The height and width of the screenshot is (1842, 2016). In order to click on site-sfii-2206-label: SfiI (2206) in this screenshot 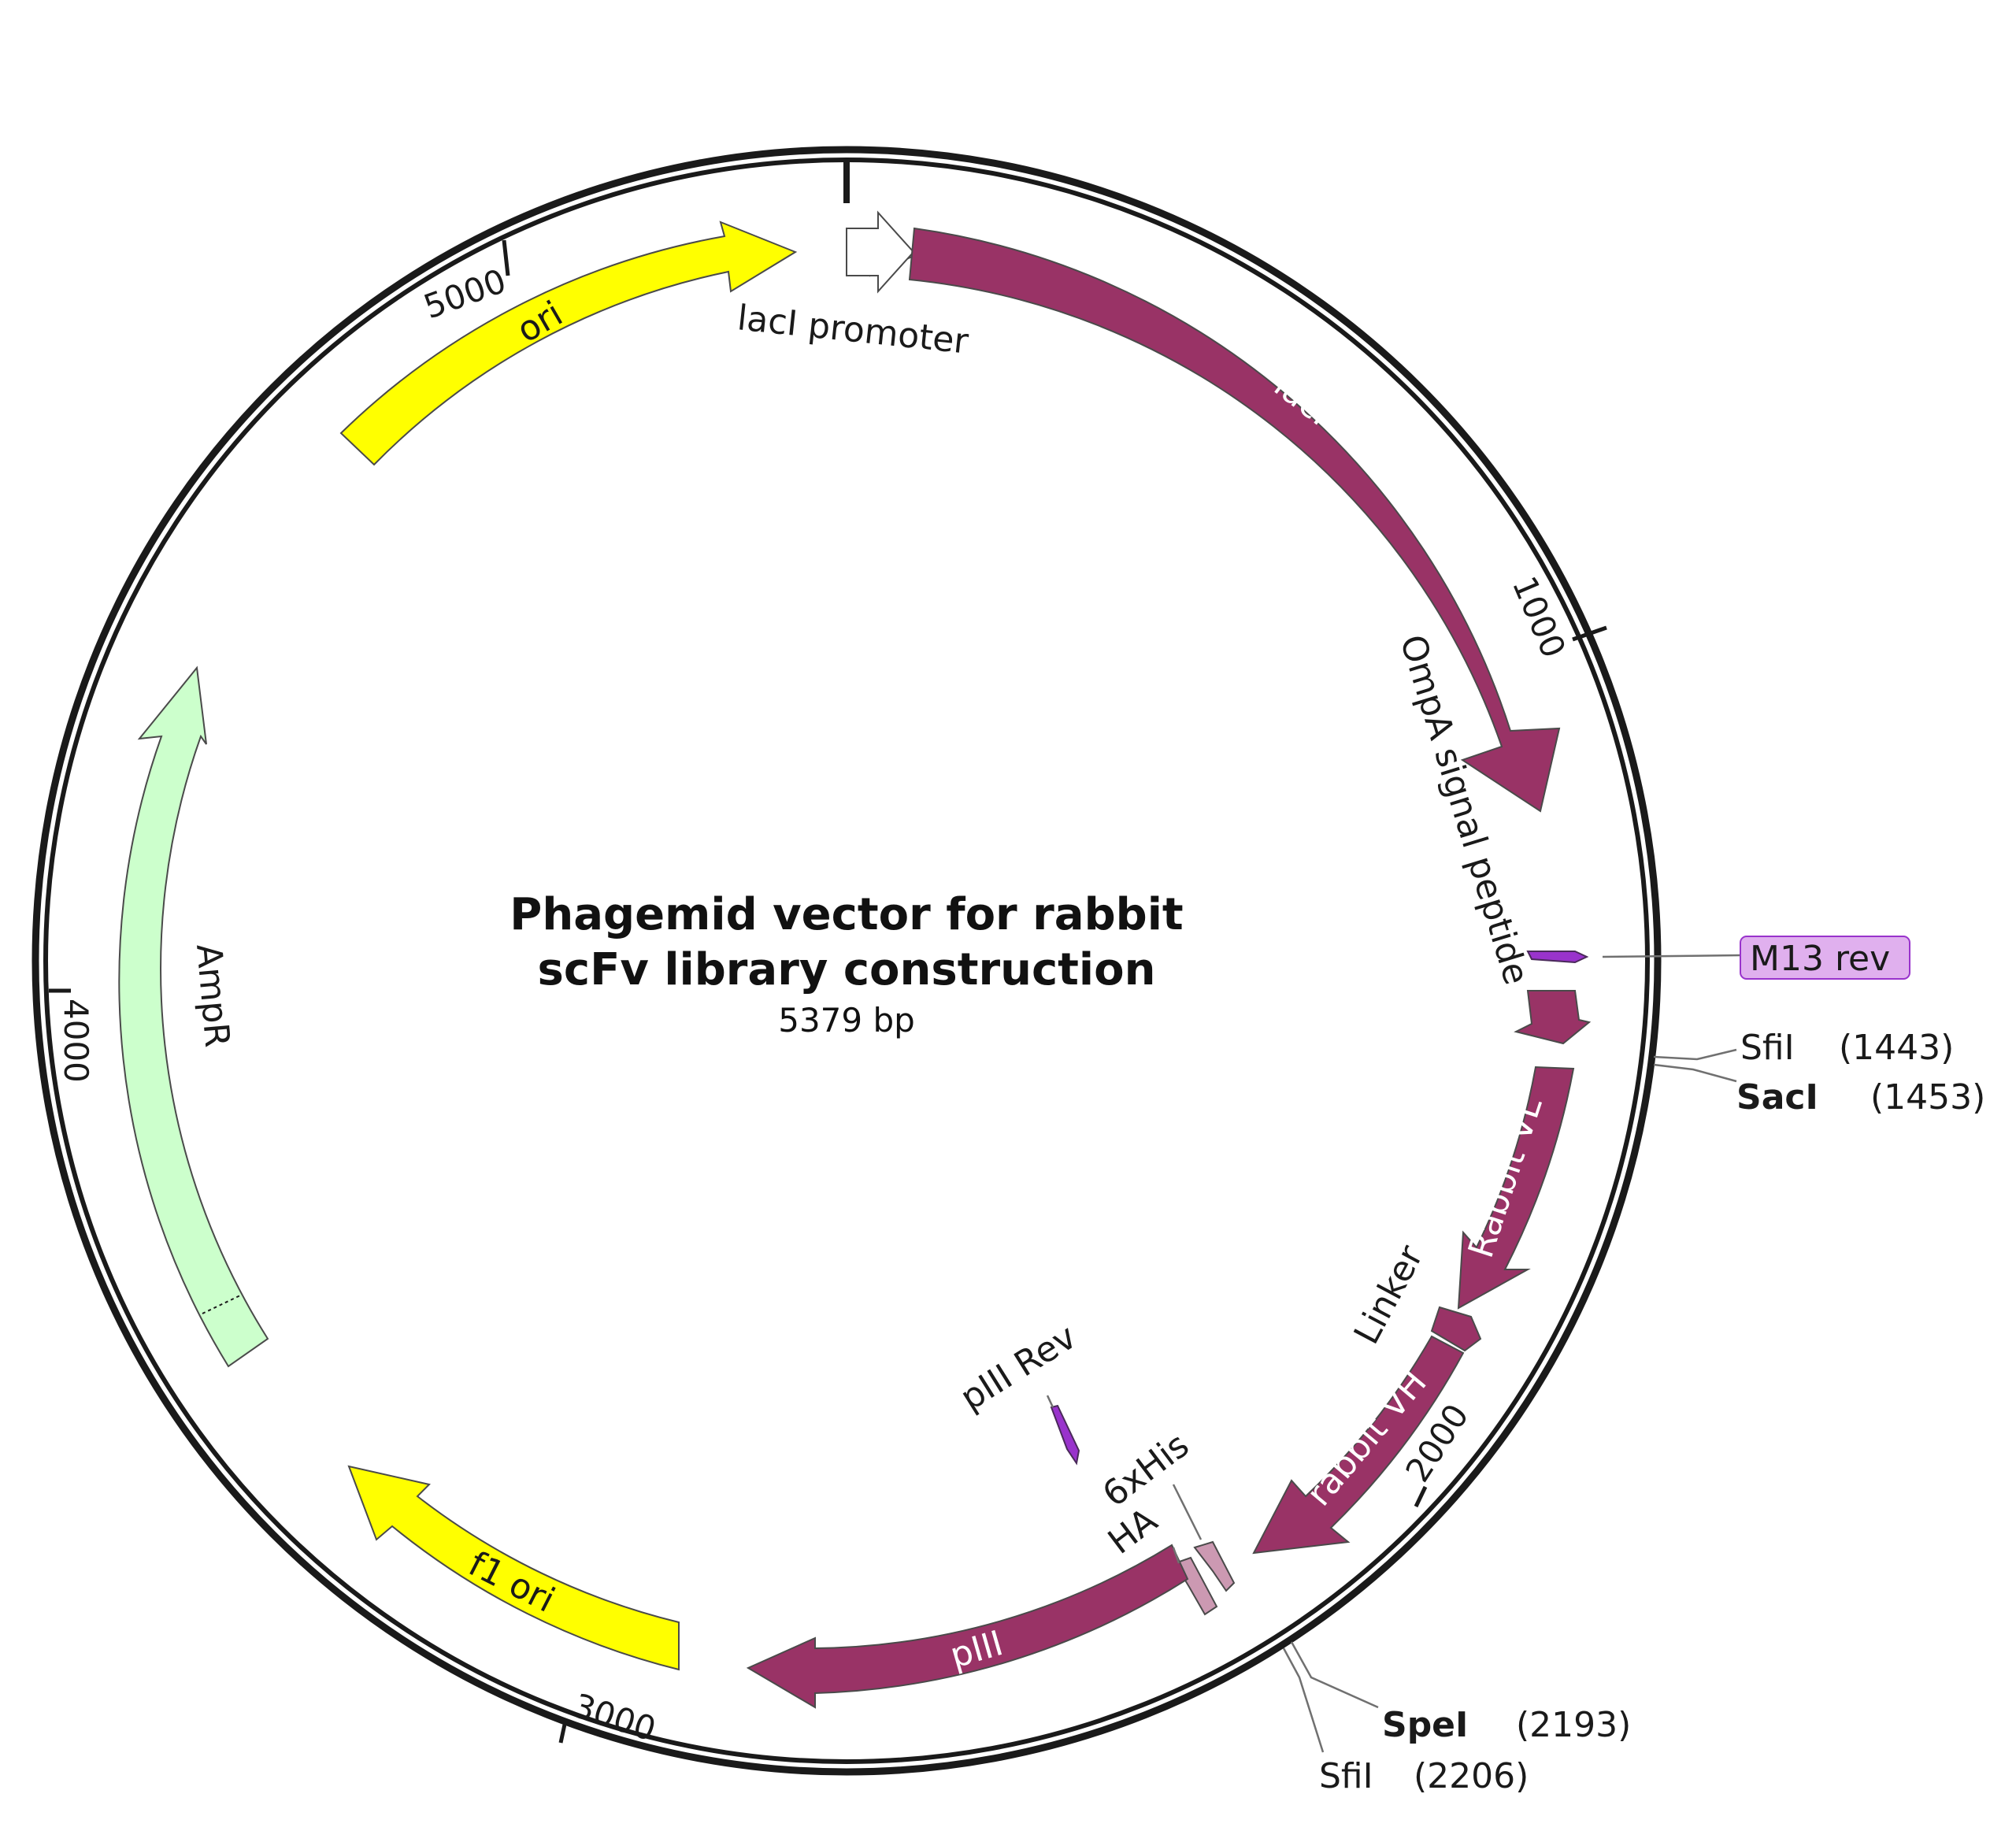, I will do `click(1424, 1776)`.